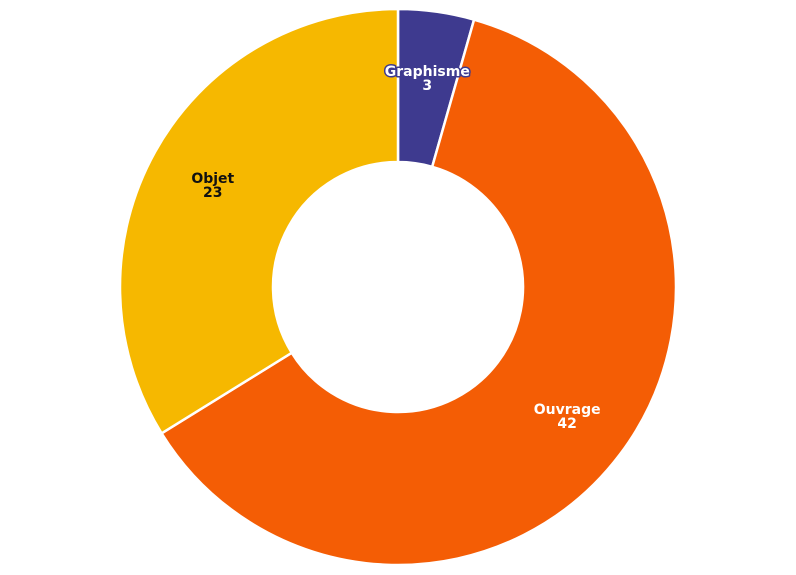 The height and width of the screenshot is (575, 796). What do you see at coordinates (212, 193) in the screenshot?
I see `slice-label-value-objet: 23` at bounding box center [212, 193].